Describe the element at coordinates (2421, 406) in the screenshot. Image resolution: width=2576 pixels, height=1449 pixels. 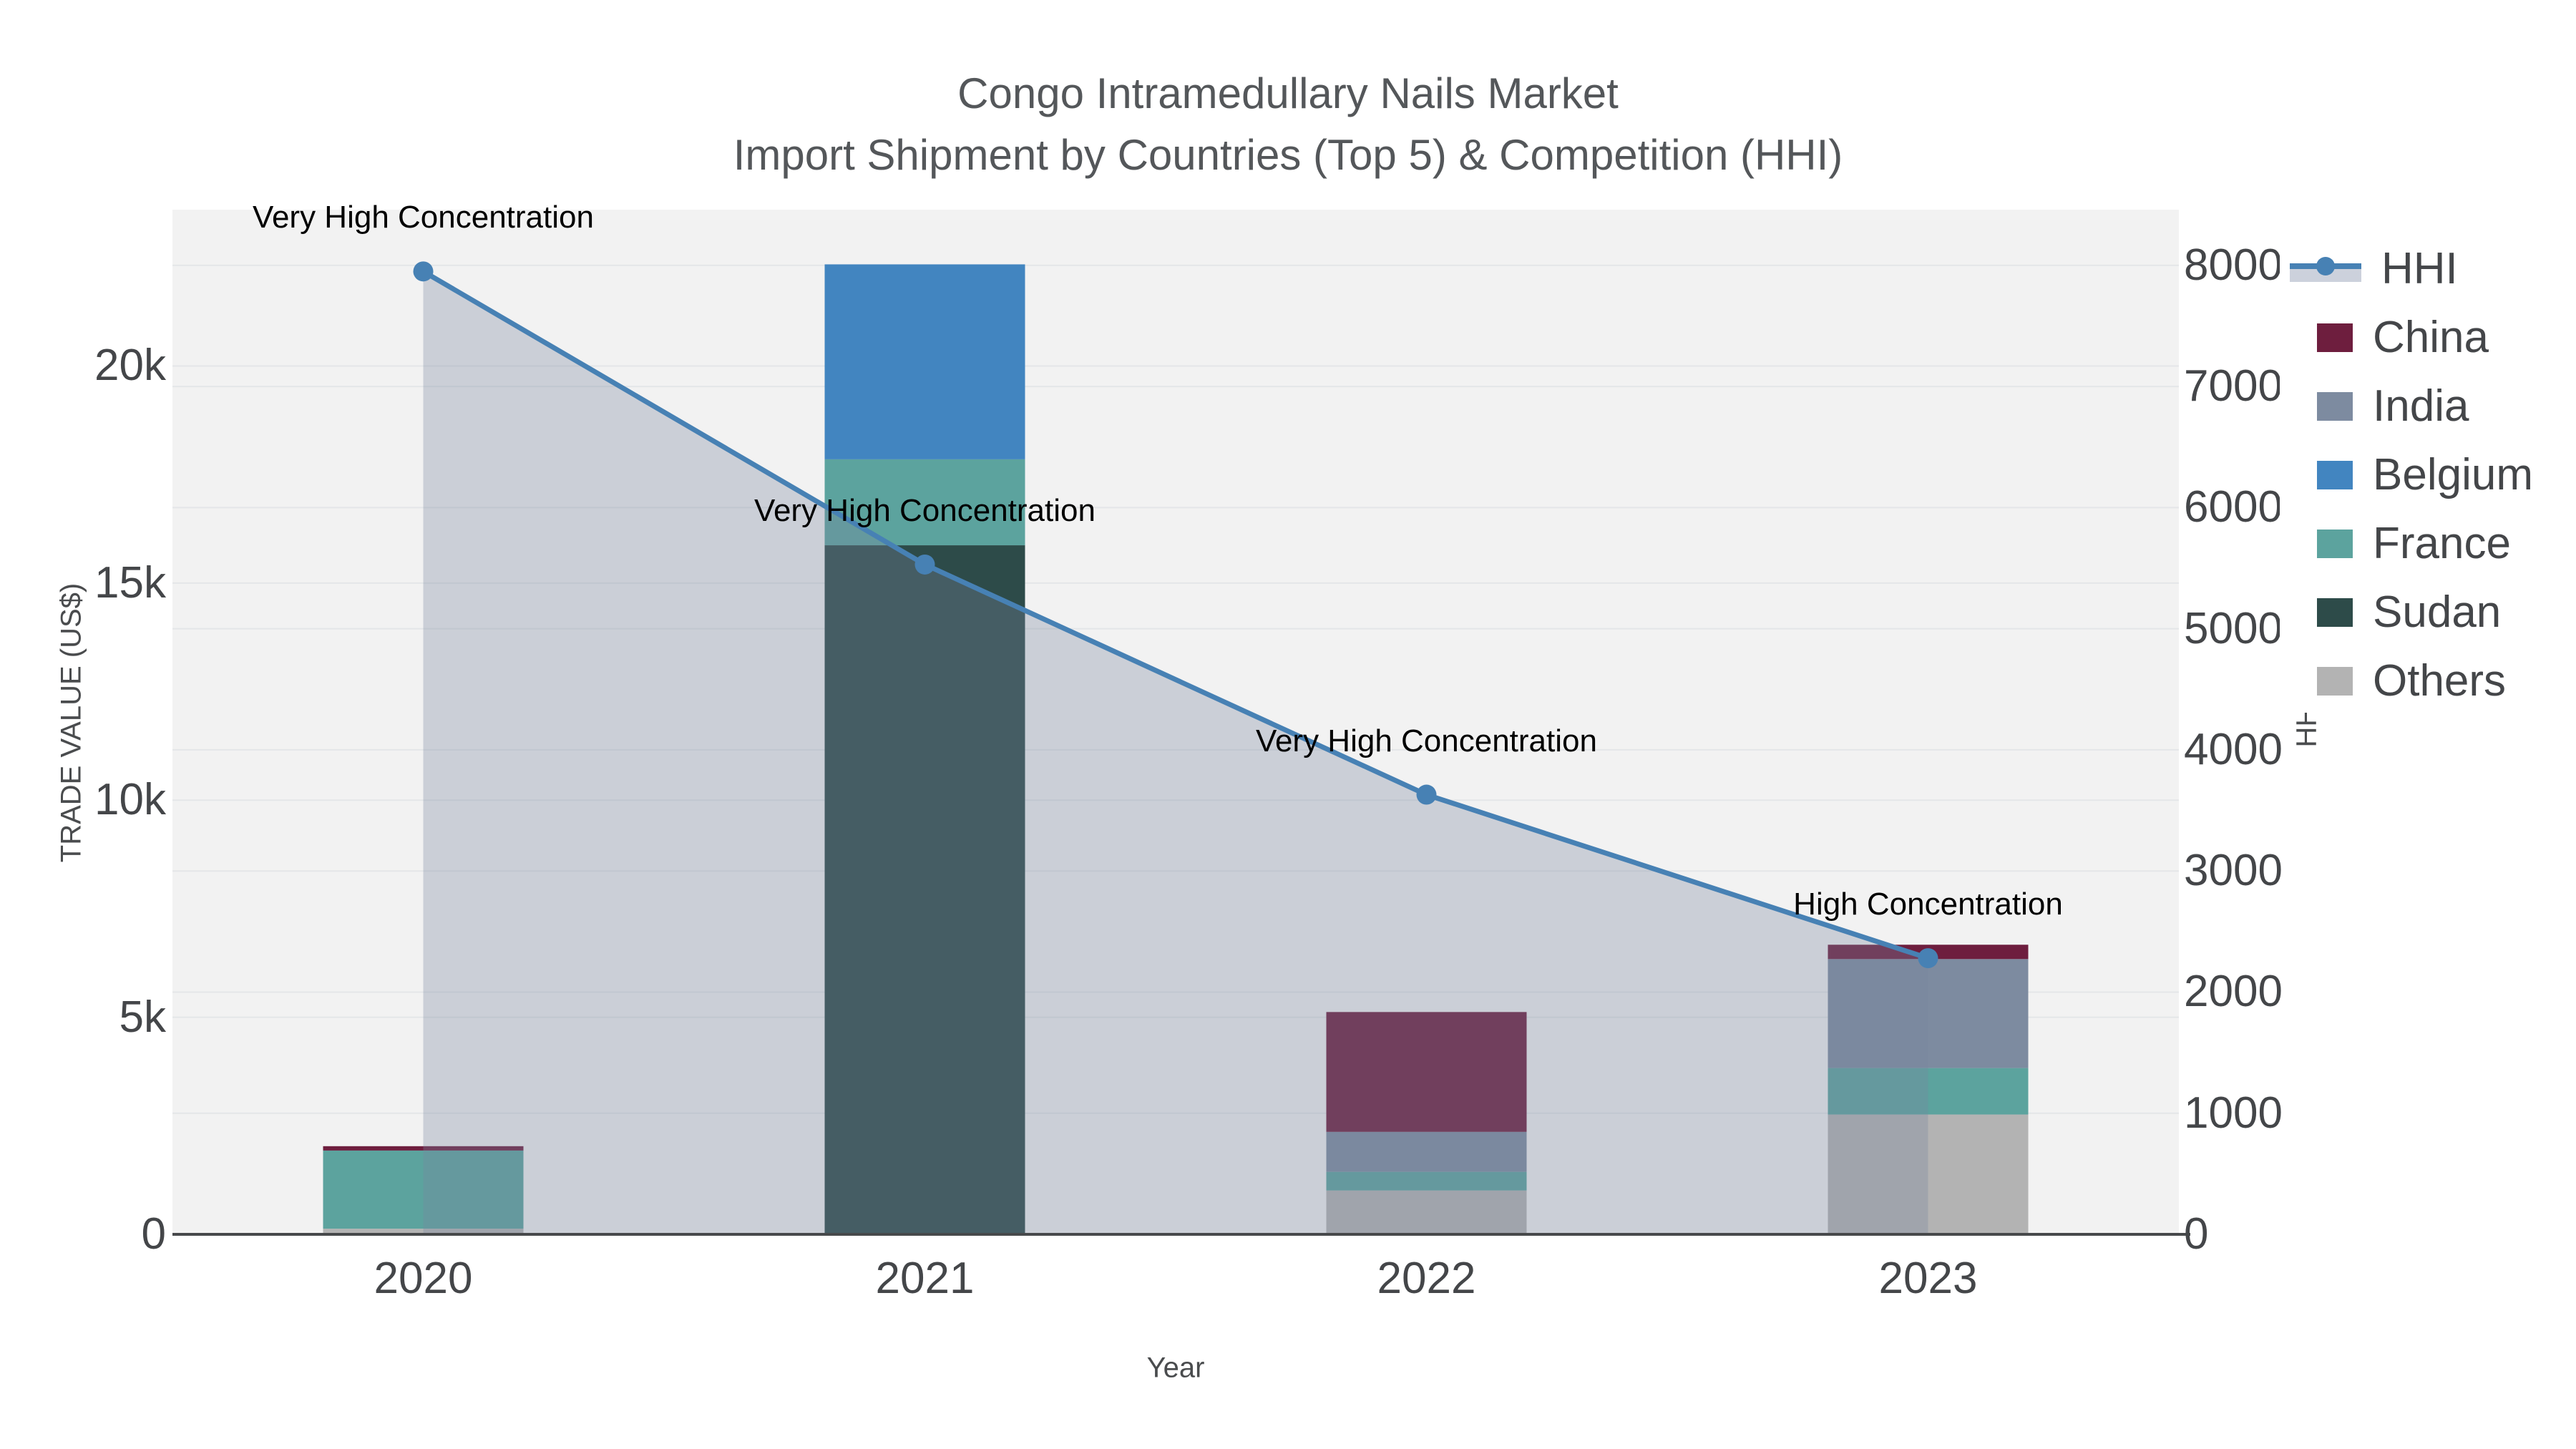
I see `legend-label: India` at that location.